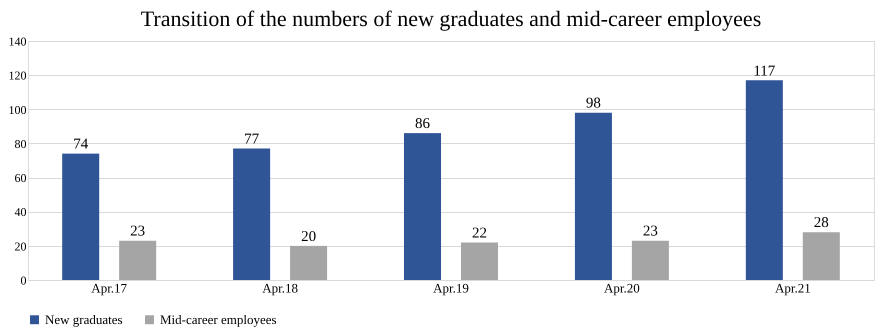 This screenshot has width=882, height=335. What do you see at coordinates (308, 236) in the screenshot?
I see `data-label: 20` at bounding box center [308, 236].